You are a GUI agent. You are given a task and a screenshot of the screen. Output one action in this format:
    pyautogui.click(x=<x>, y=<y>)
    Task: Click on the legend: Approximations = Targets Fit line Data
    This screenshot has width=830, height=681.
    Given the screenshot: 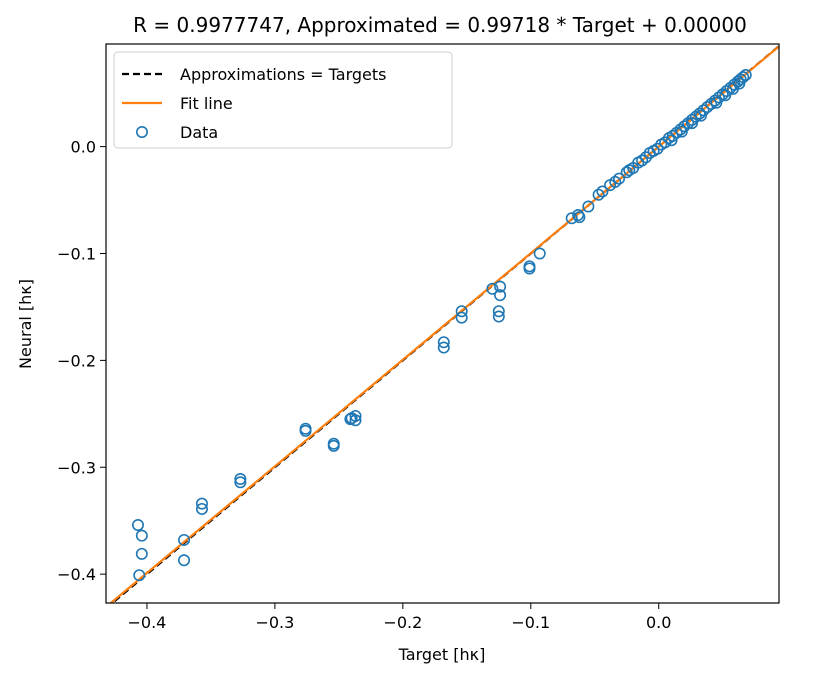 What is the action you would take?
    pyautogui.click(x=283, y=100)
    